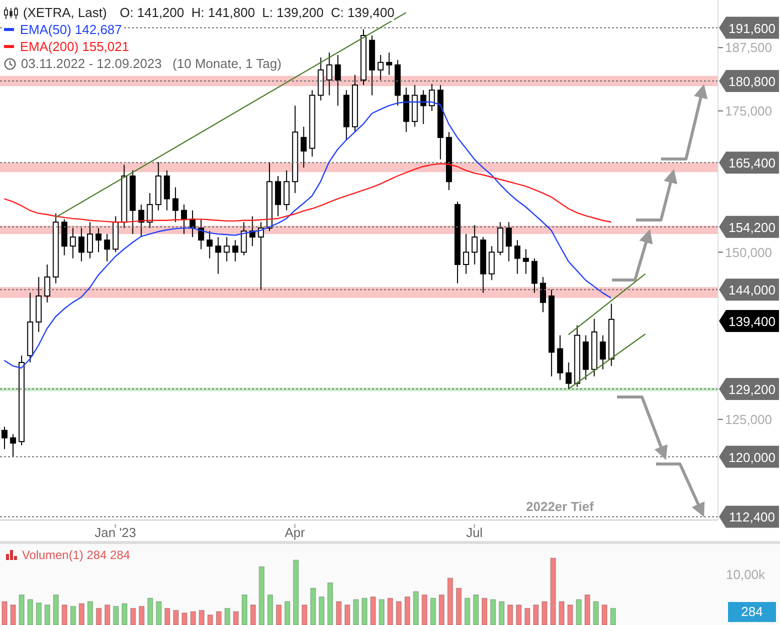 Image resolution: width=780 pixels, height=625 pixels. Describe the element at coordinates (474, 532) in the screenshot. I see `x-tick-label: Jul` at that location.